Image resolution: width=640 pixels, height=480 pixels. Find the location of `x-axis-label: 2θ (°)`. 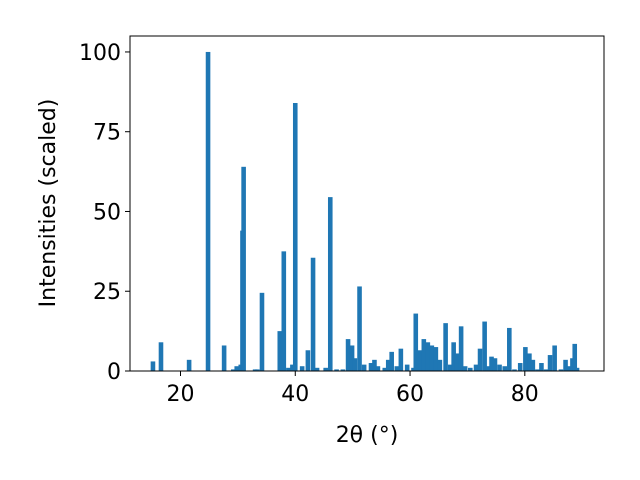

x-axis-label: 2θ (°) is located at coordinates (367, 435).